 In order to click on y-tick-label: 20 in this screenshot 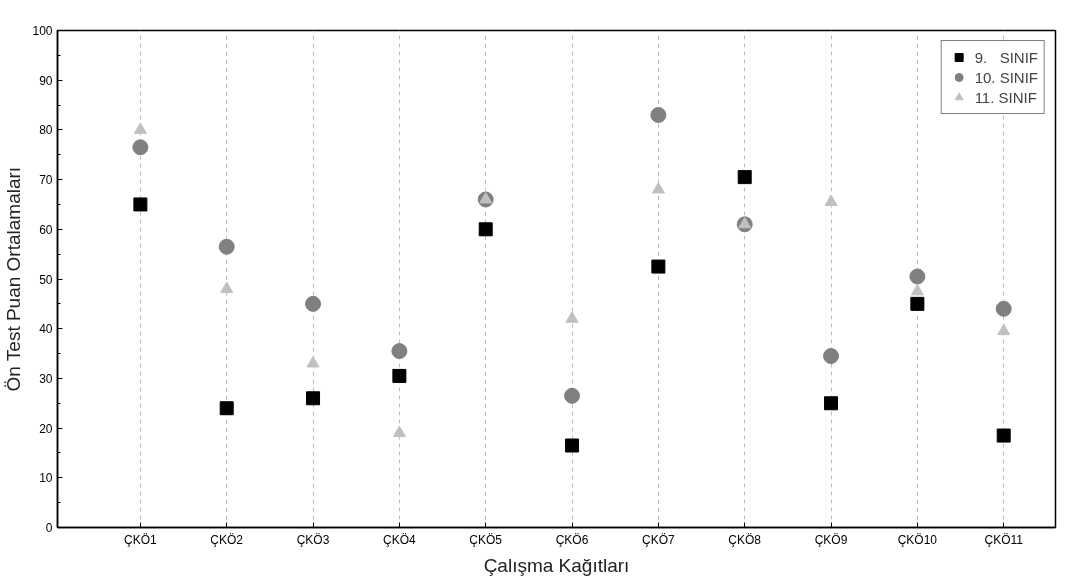, I will do `click(46, 428)`.